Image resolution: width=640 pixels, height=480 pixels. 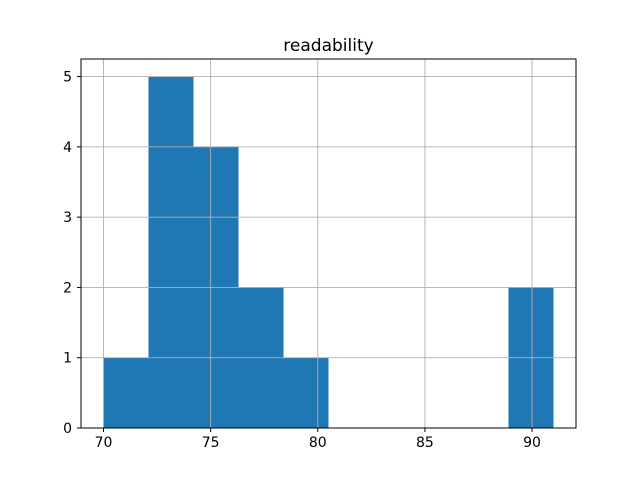 What do you see at coordinates (328, 46) in the screenshot?
I see `chart-title: readability` at bounding box center [328, 46].